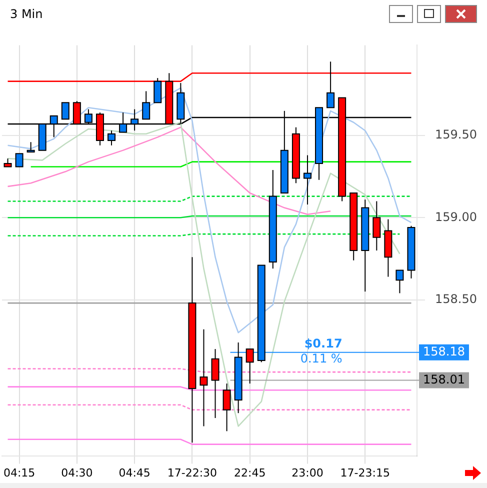 The width and height of the screenshot is (487, 488). I want to click on x-tick-label: 23:00, so click(308, 473).